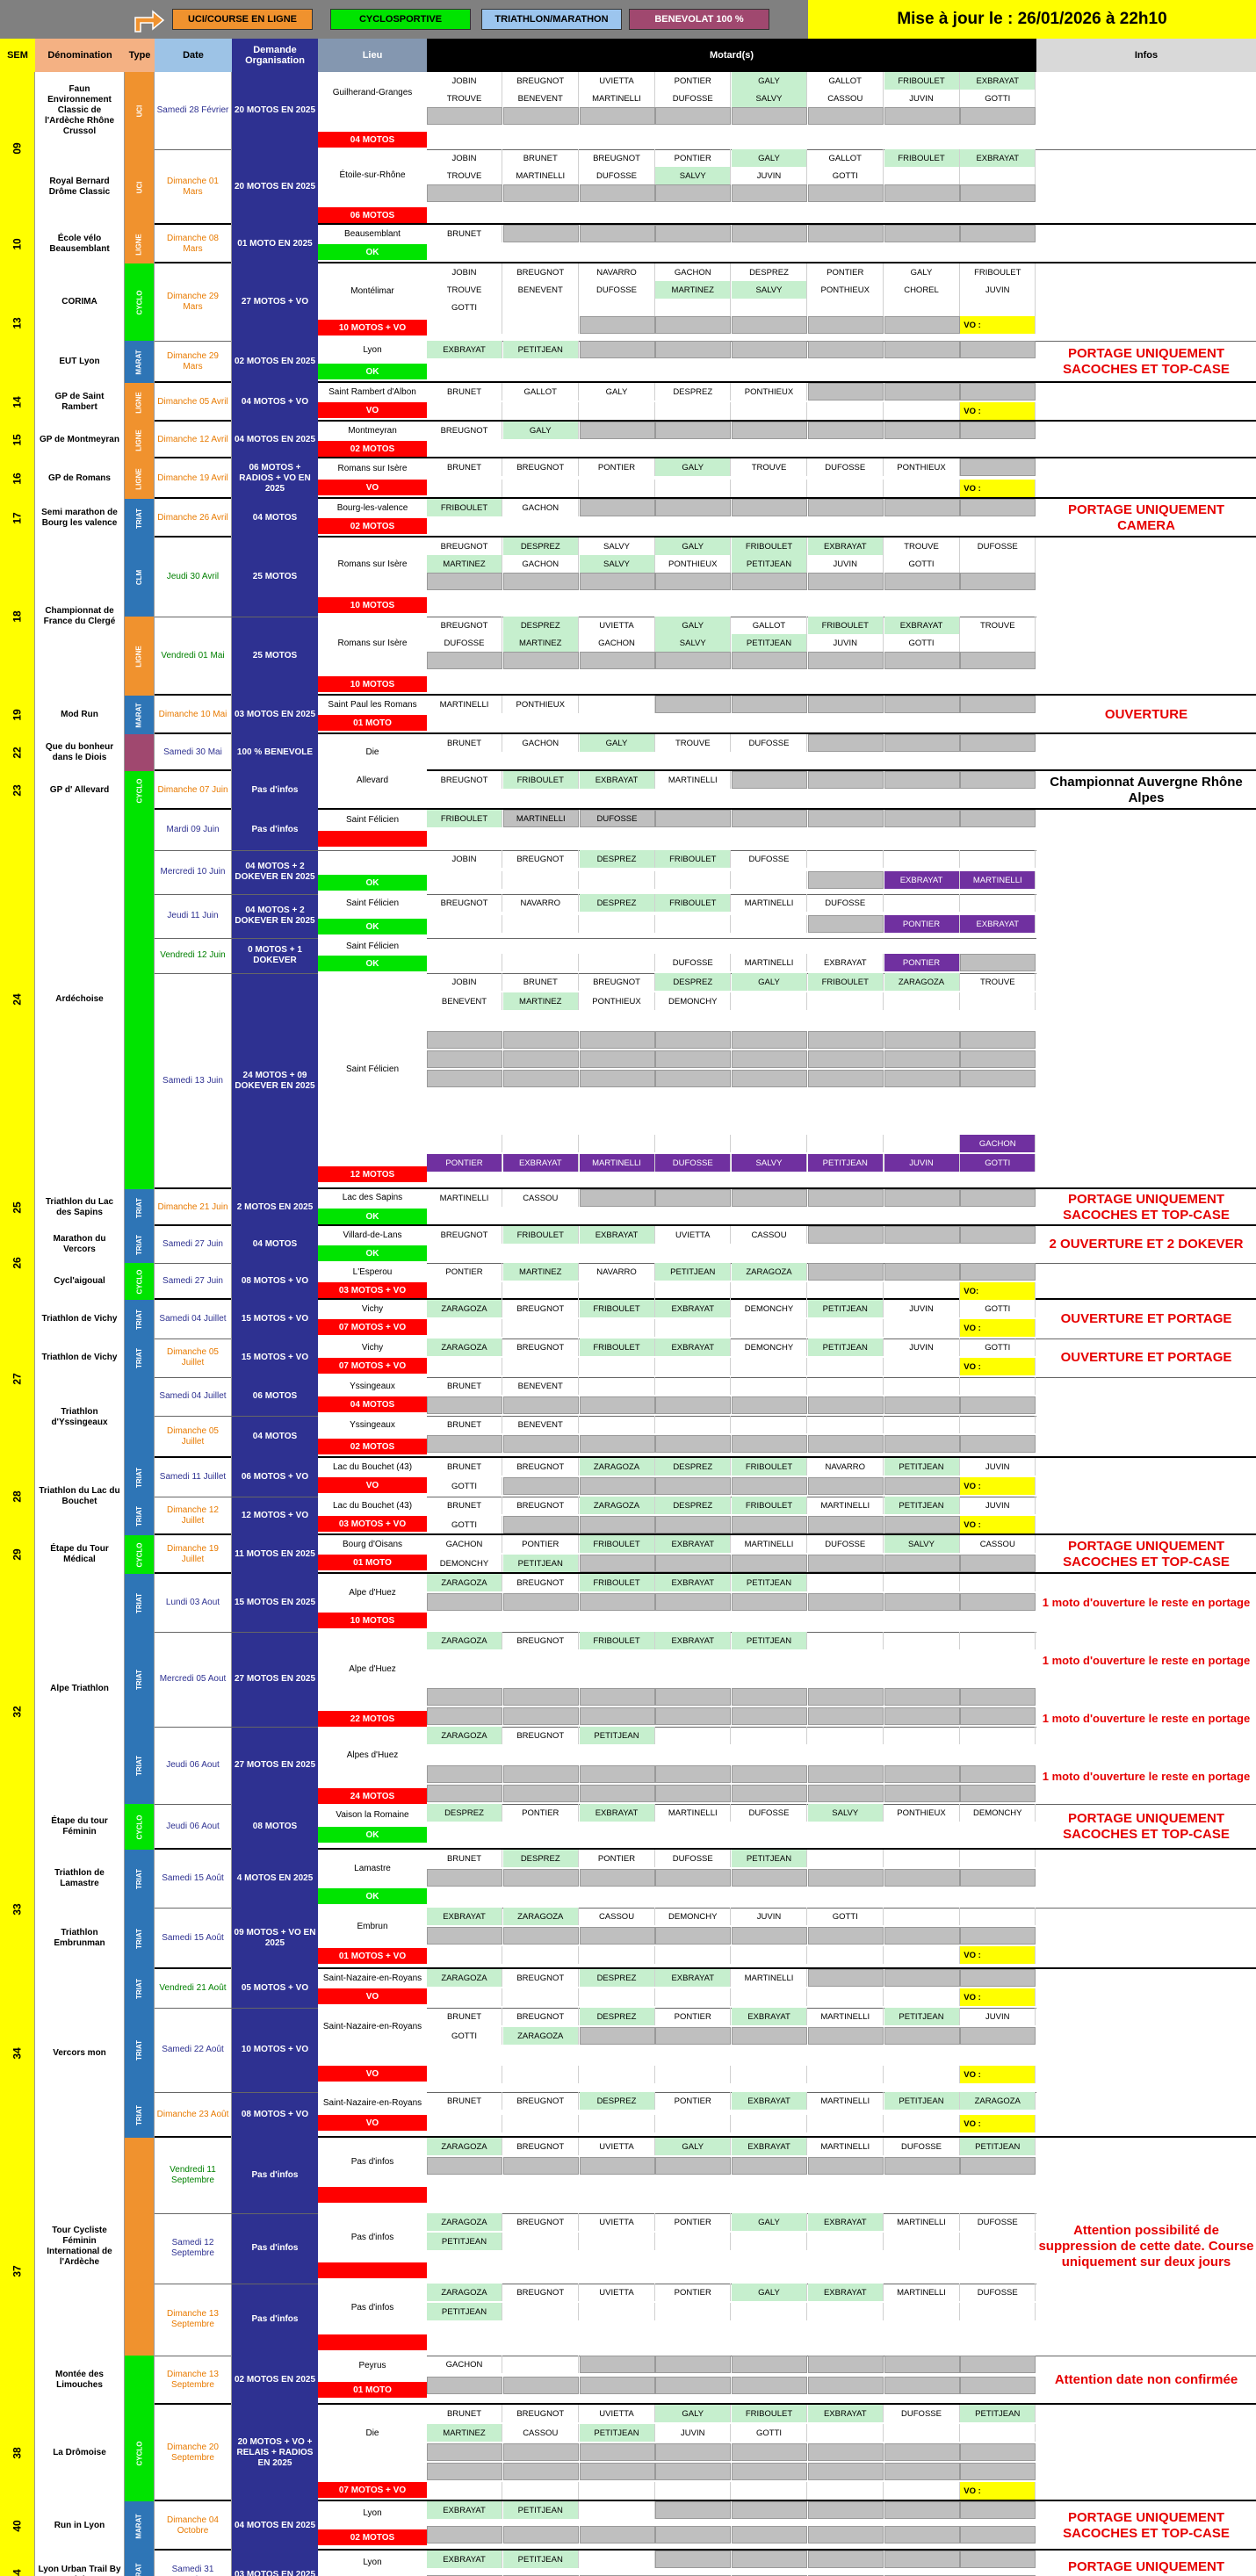 The height and width of the screenshot is (2576, 1256). Describe the element at coordinates (769, 982) in the screenshot. I see `motard-cell: GALY` at that location.